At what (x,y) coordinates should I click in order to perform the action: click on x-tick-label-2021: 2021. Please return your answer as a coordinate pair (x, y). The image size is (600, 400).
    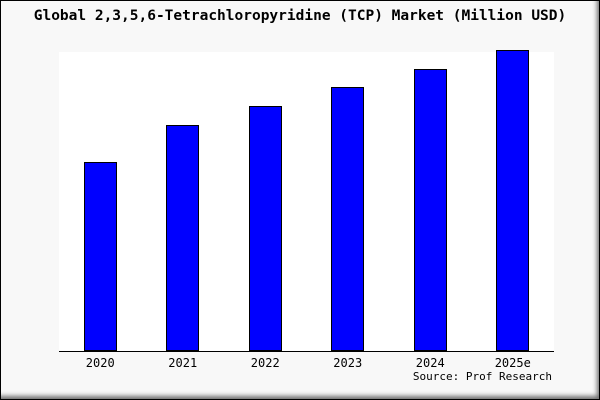
    Looking at the image, I should click on (183, 363).